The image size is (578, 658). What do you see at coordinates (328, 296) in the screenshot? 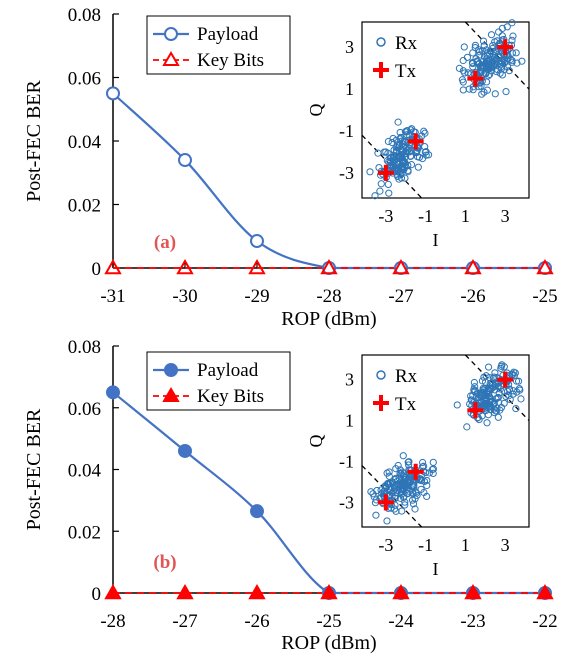
I see `x-tick-label: -28` at bounding box center [328, 296].